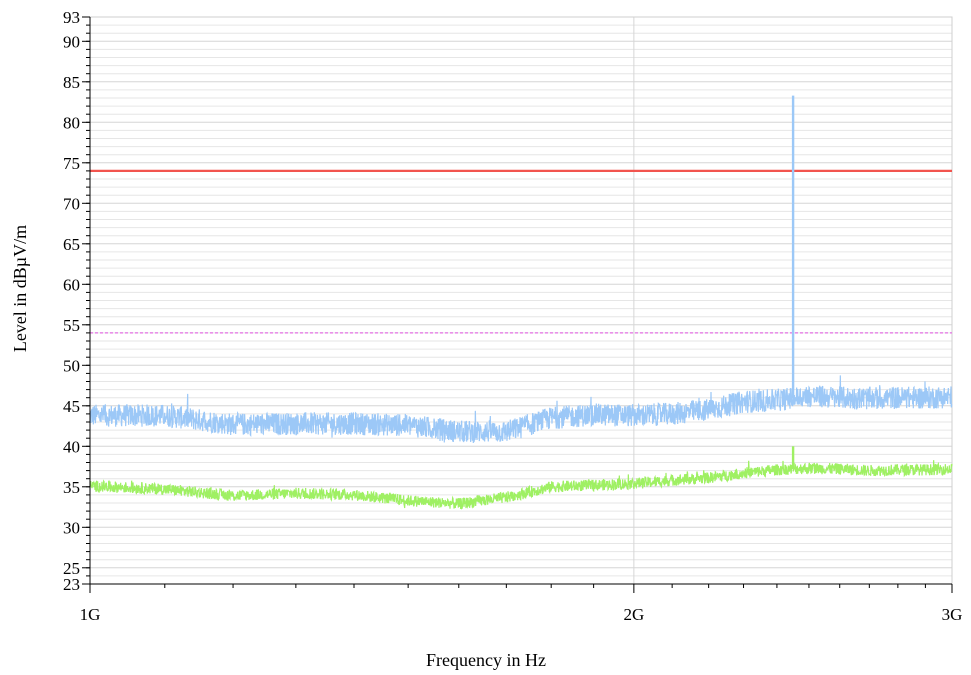 This screenshot has width=971, height=675. I want to click on x-tick-label: 1G, so click(90, 614).